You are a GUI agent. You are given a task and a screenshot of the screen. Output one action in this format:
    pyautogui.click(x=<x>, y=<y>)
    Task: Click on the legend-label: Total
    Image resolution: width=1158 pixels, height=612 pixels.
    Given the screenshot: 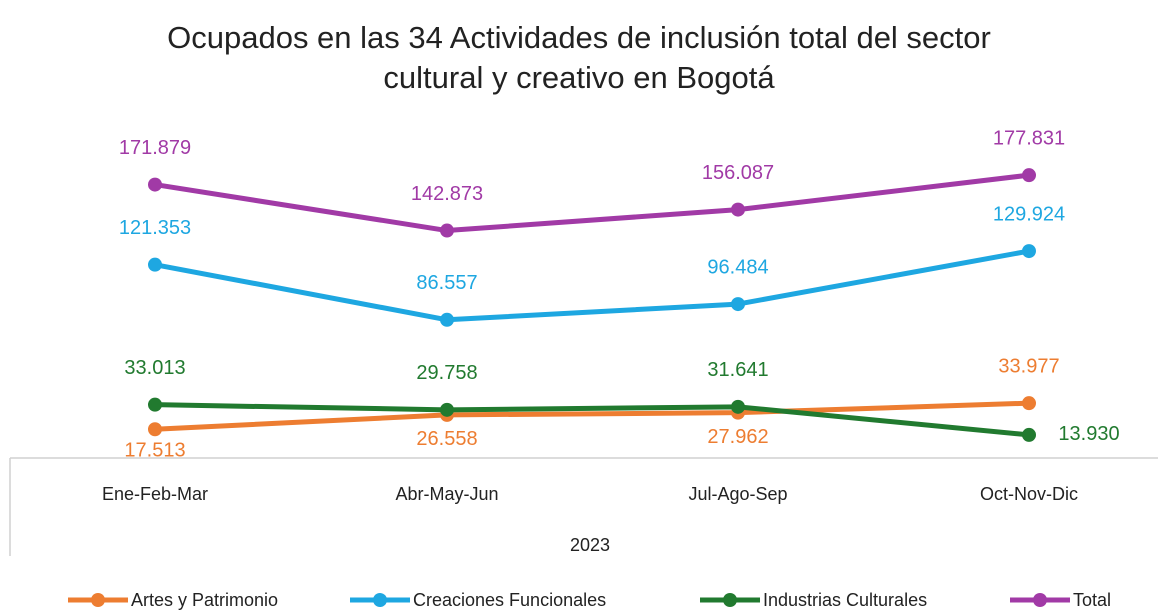 What is the action you would take?
    pyautogui.click(x=1092, y=600)
    